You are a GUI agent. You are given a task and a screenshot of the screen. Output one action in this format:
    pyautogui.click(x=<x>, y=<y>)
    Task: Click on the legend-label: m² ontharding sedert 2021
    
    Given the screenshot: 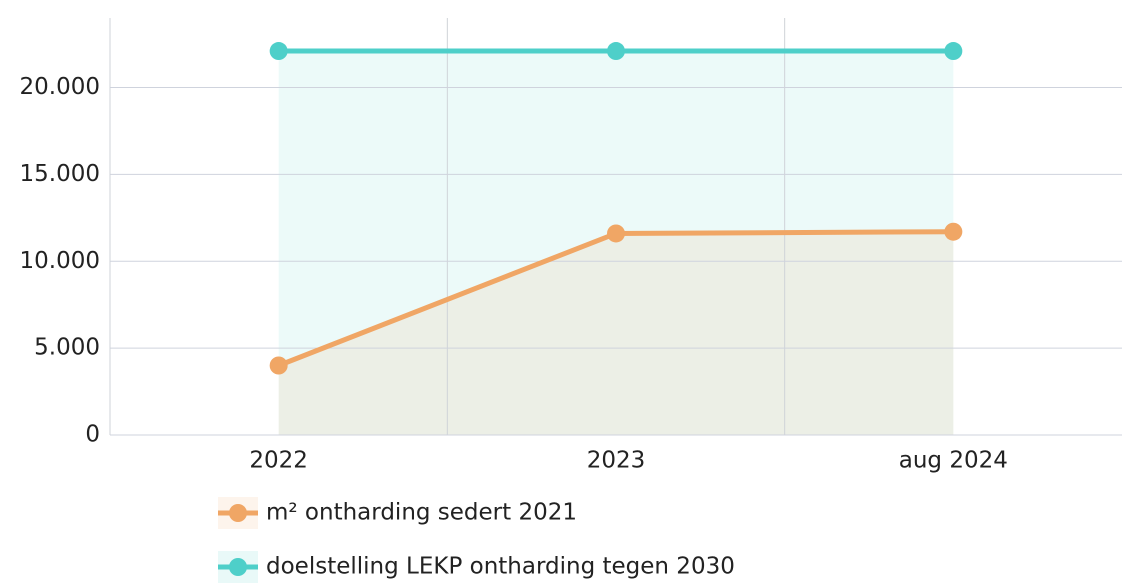 What is the action you would take?
    pyautogui.click(x=421, y=513)
    